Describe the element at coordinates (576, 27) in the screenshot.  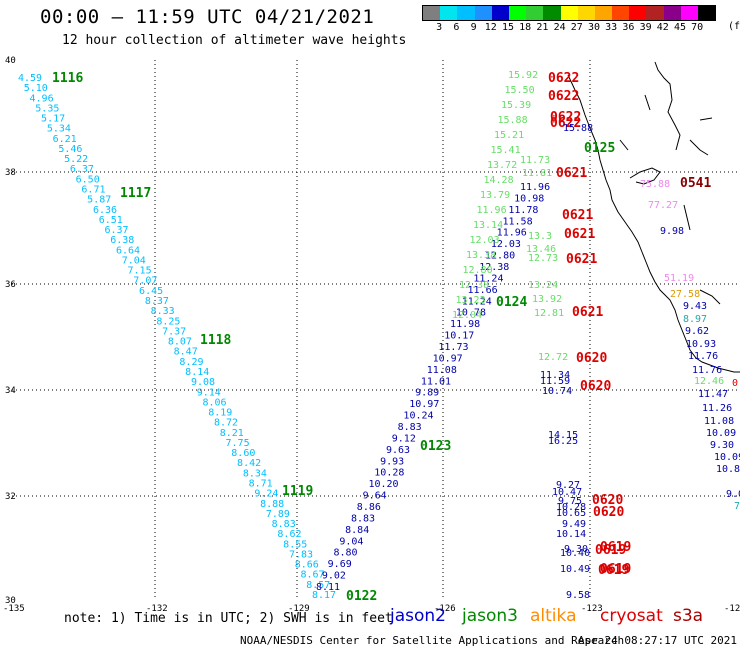
I see `legend-tick-label: 27` at that location.